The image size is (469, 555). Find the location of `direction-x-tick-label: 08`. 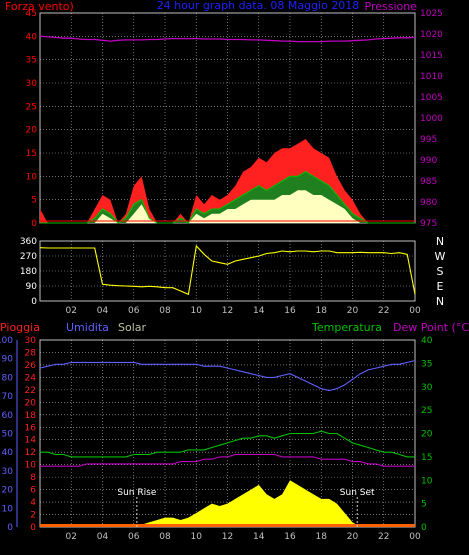

direction-x-tick-label: 08 is located at coordinates (165, 311).